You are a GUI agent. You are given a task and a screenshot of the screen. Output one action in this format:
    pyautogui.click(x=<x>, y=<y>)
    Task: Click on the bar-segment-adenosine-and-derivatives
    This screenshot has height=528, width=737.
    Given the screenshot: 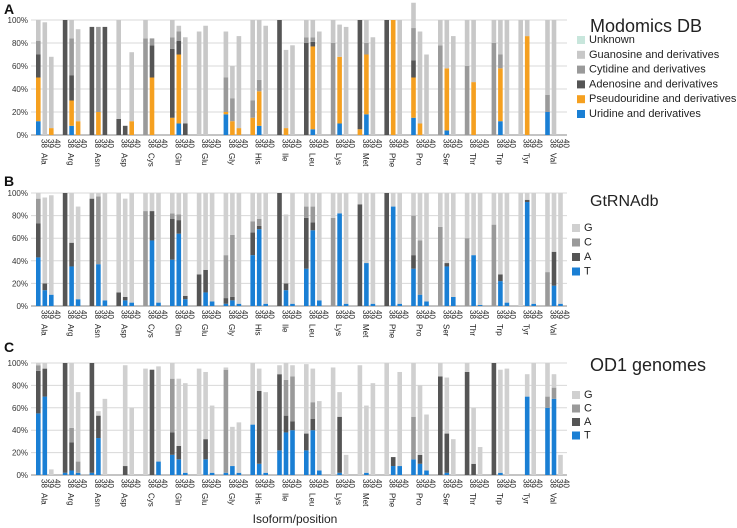 What is the action you would take?
    pyautogui.click(x=279, y=77)
    